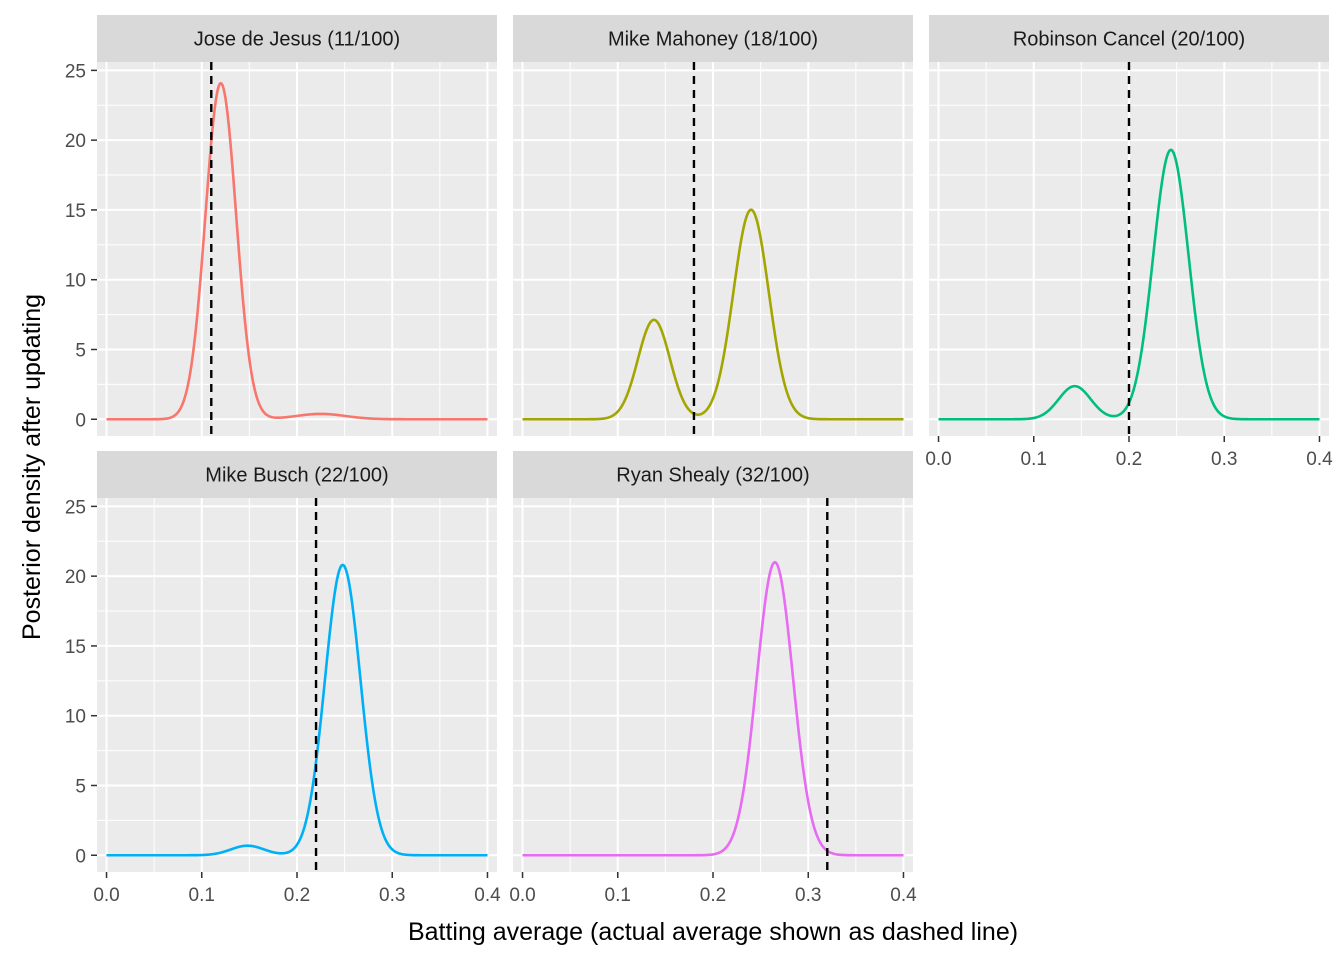  I want to click on facet-panel: Jose de Jesus (11/100) 0 5 10 15 20 25, so click(281, 225).